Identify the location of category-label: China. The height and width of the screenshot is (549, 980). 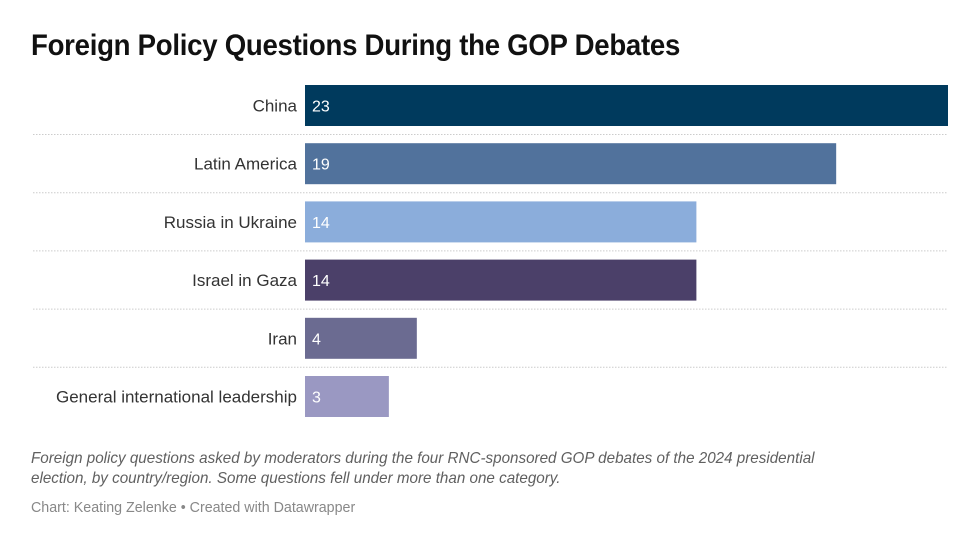
(275, 106).